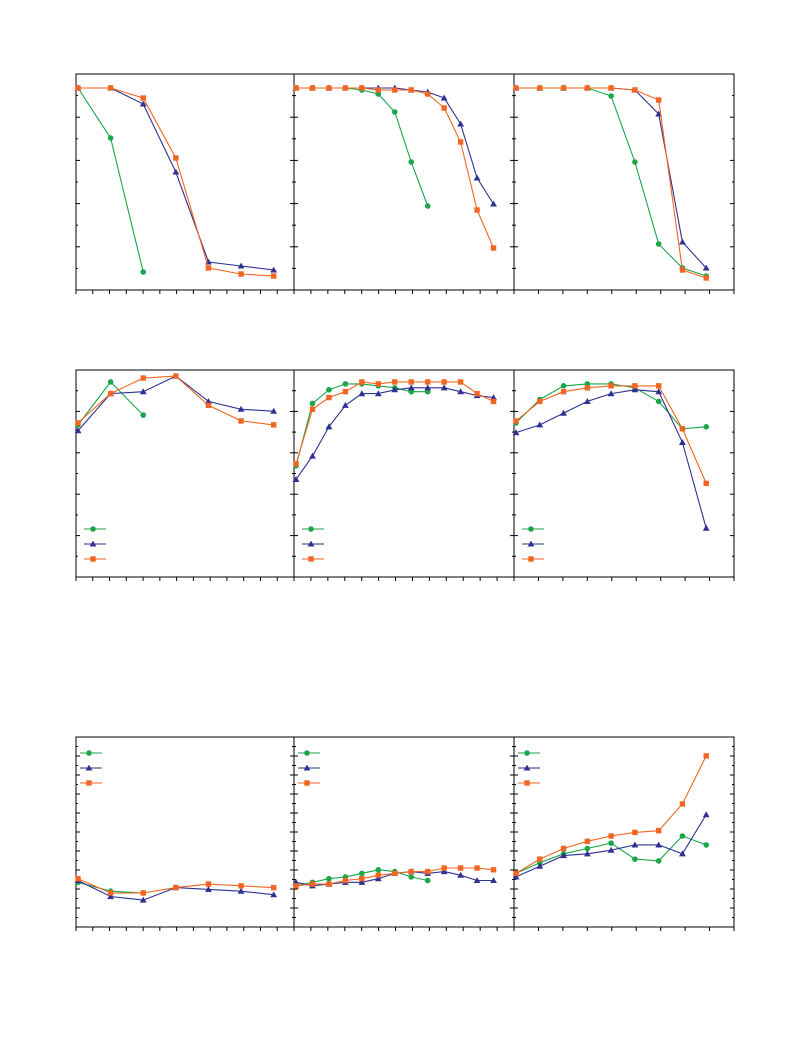 The width and height of the screenshot is (793, 1057). Describe the element at coordinates (362, 878) in the screenshot. I see `series-green` at that location.